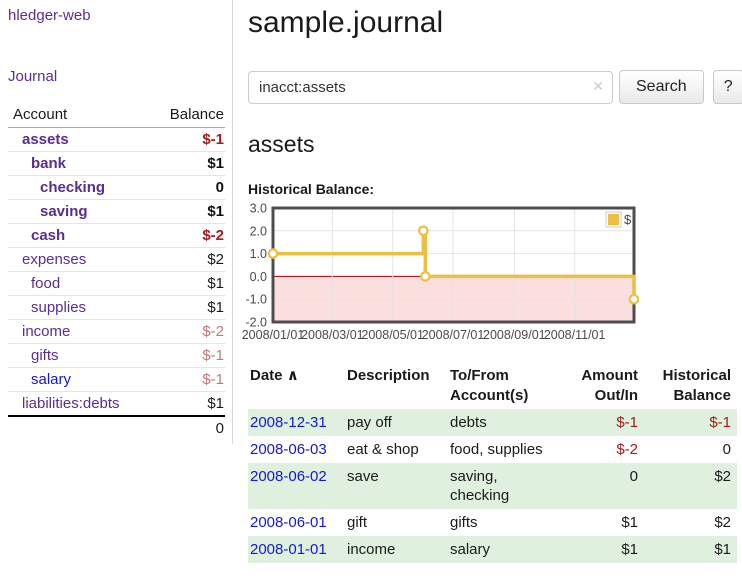 The width and height of the screenshot is (742, 582). What do you see at coordinates (363, 476) in the screenshot?
I see `transaction-description: save` at bounding box center [363, 476].